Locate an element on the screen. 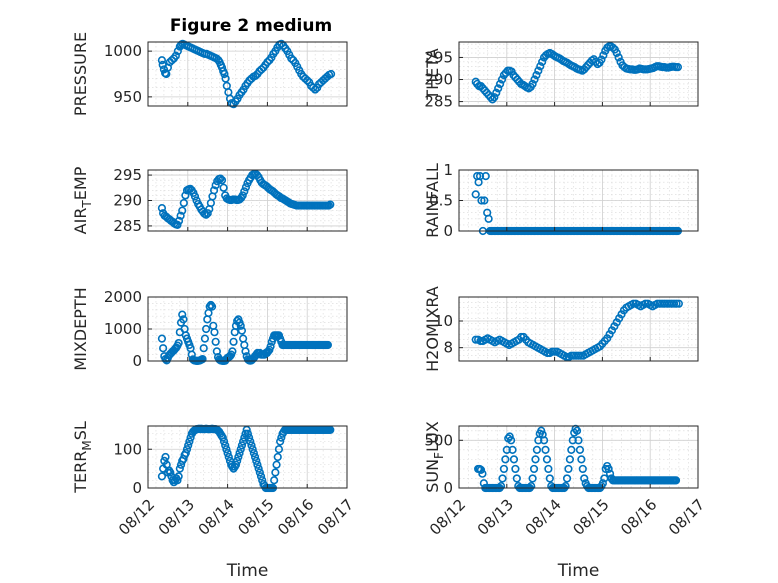 The width and height of the screenshot is (778, 583). y-axis-label-main: AIR is located at coordinates (80, 221).